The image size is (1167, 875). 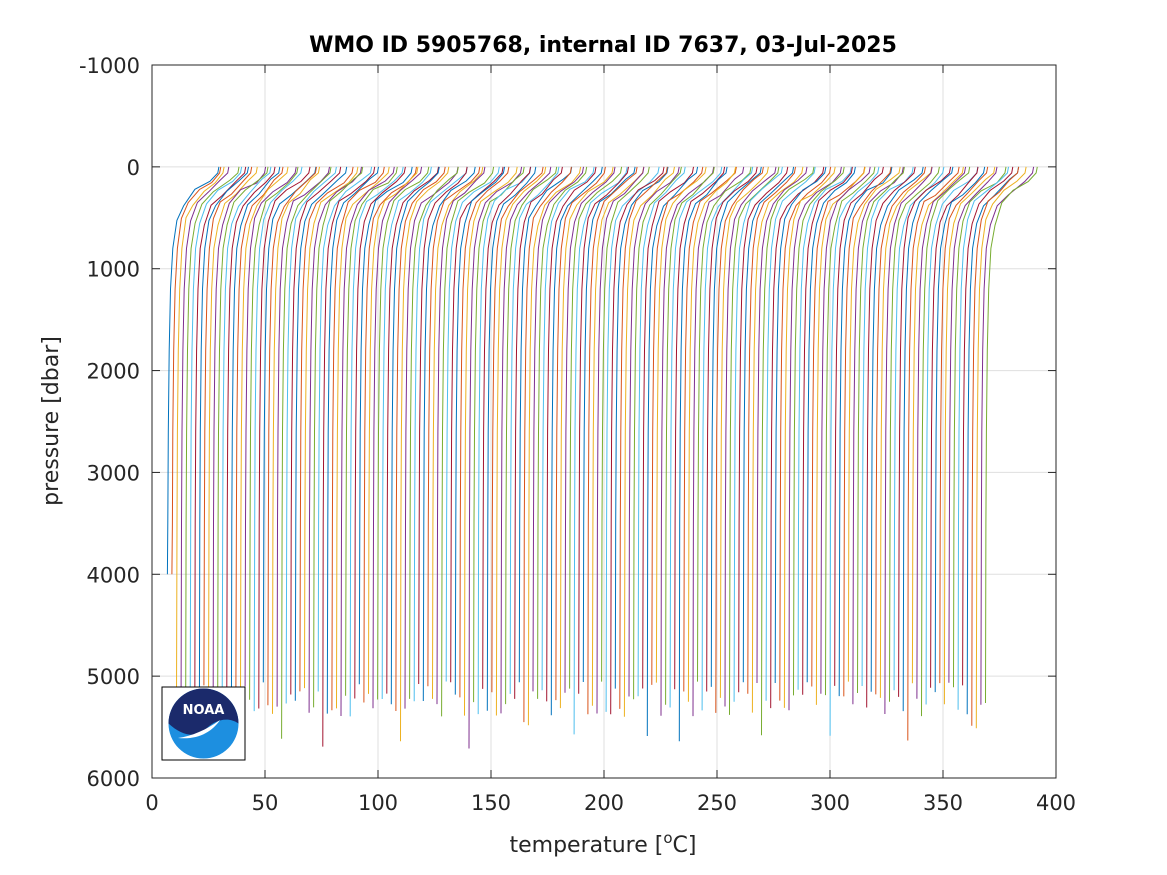 What do you see at coordinates (113, 473) in the screenshot?
I see `y-tick-label: 3000` at bounding box center [113, 473].